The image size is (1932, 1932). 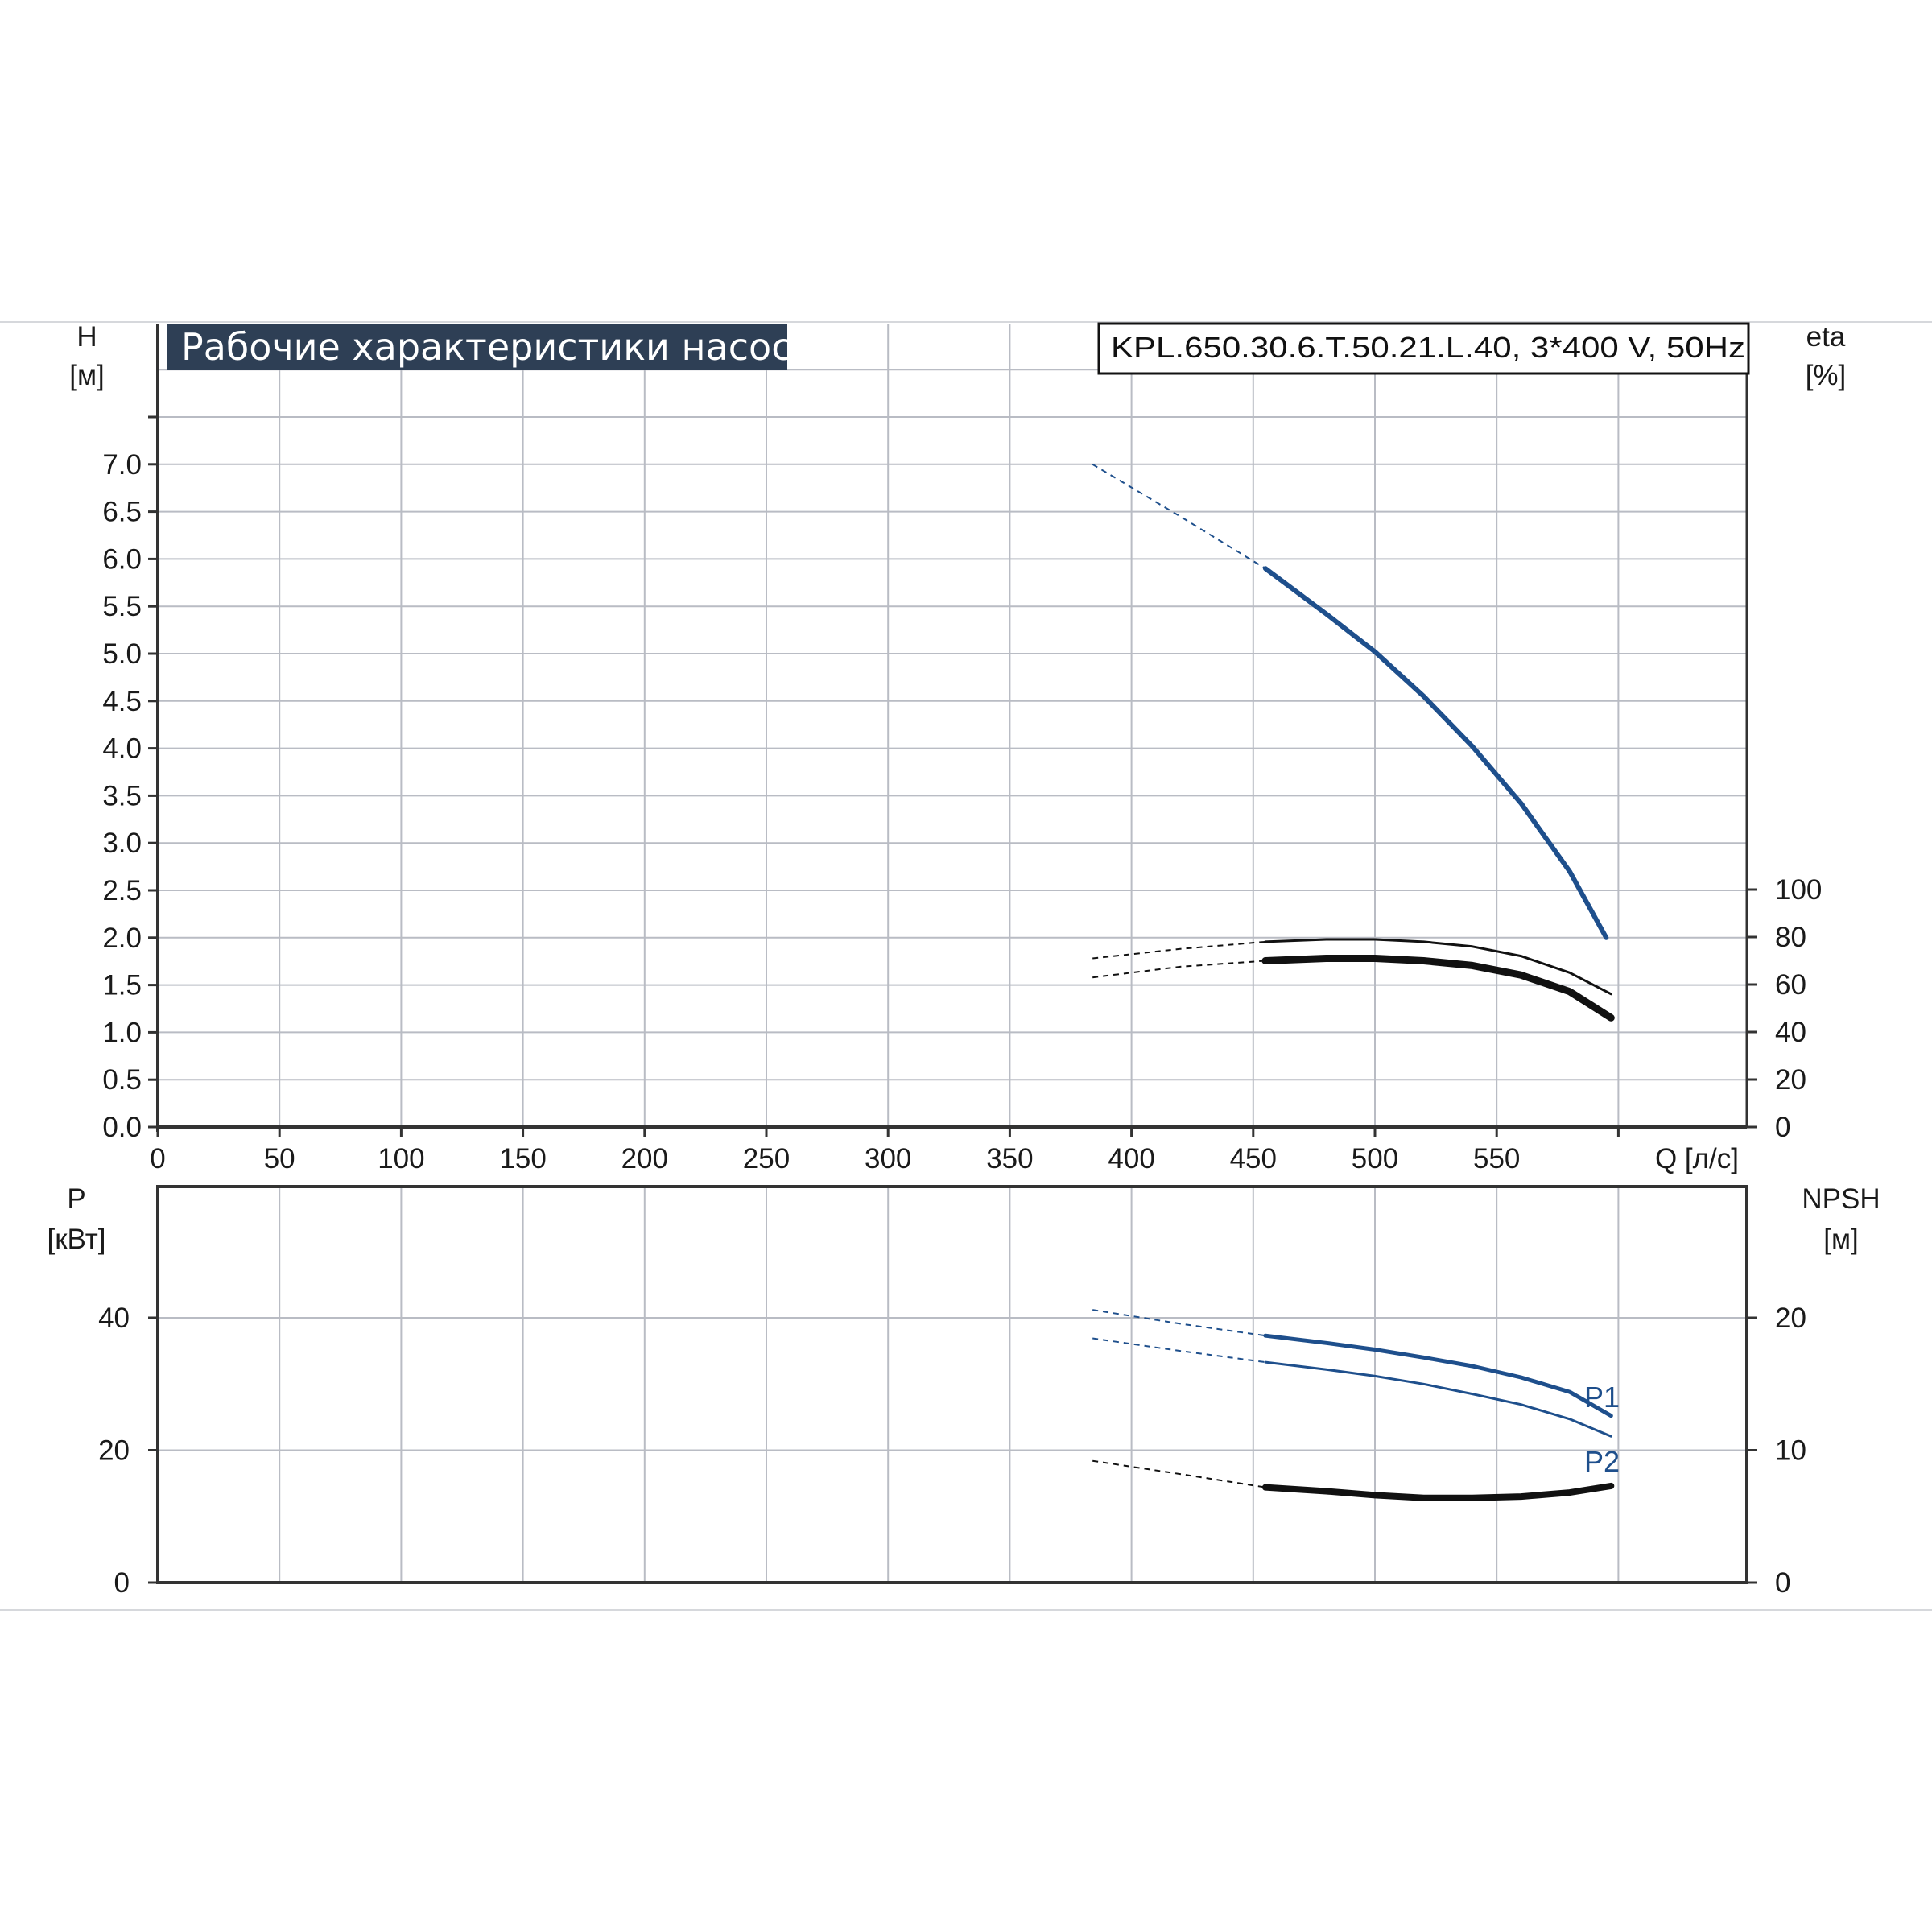 What do you see at coordinates (1496, 1158) in the screenshot?
I see `q-tick-label: 550` at bounding box center [1496, 1158].